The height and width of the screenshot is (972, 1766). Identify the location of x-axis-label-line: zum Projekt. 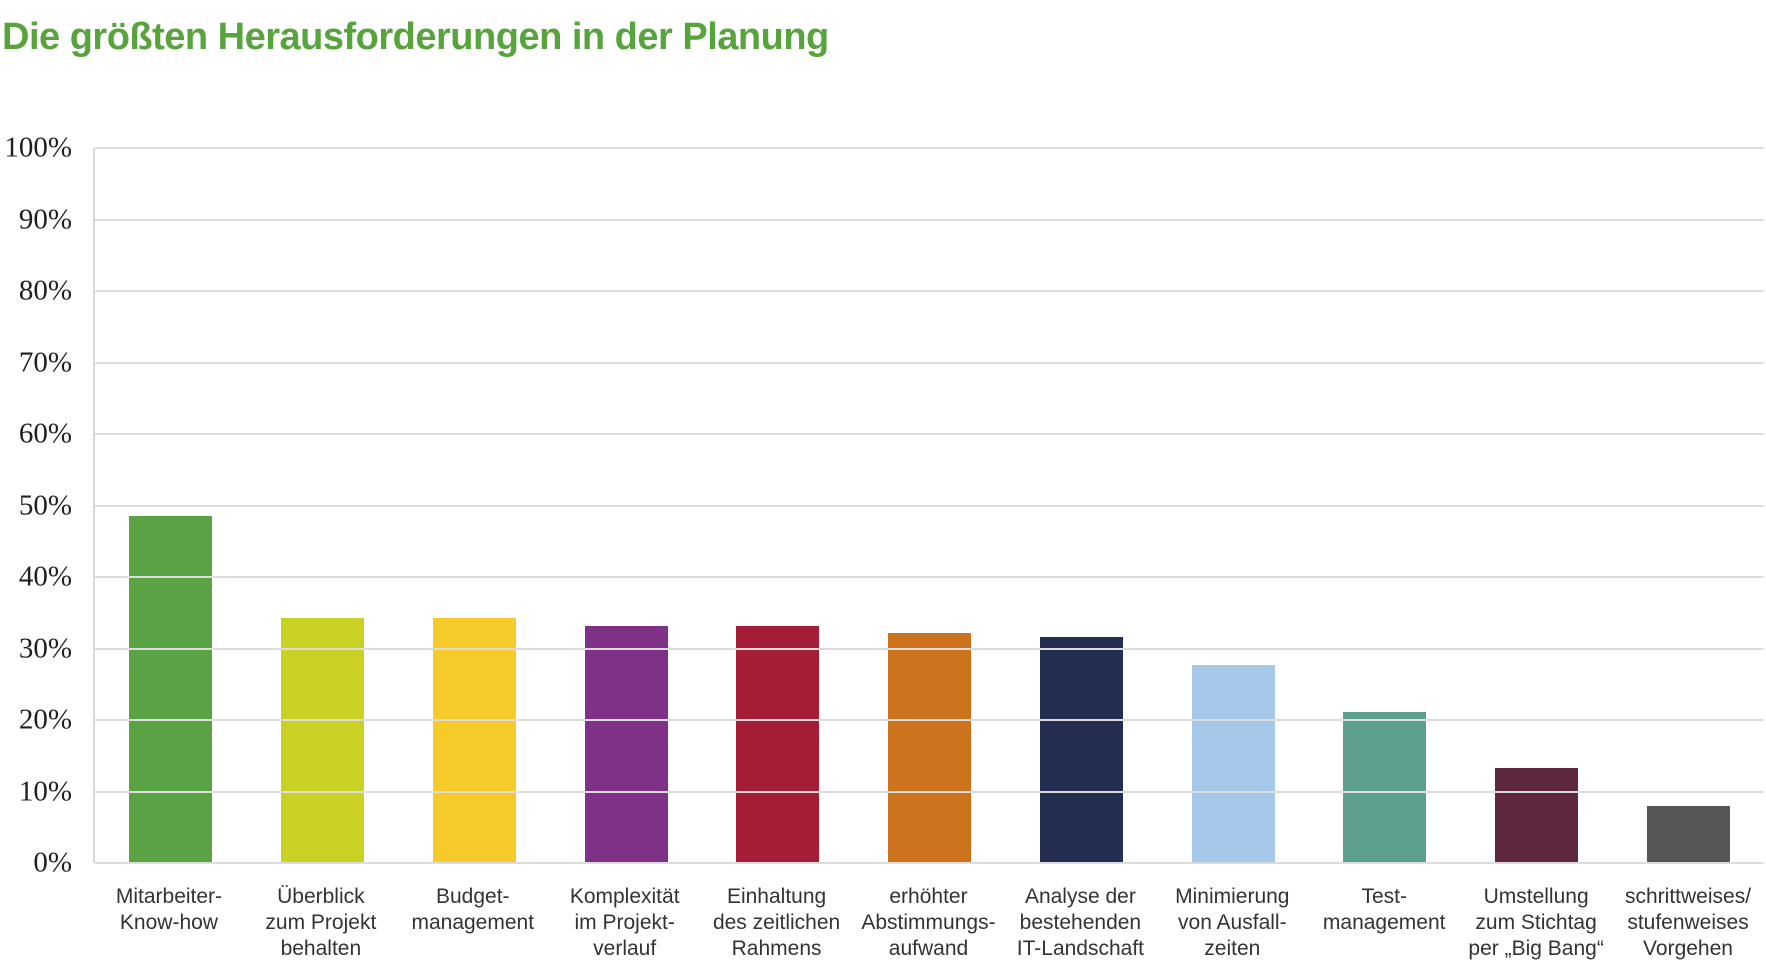
(321, 922).